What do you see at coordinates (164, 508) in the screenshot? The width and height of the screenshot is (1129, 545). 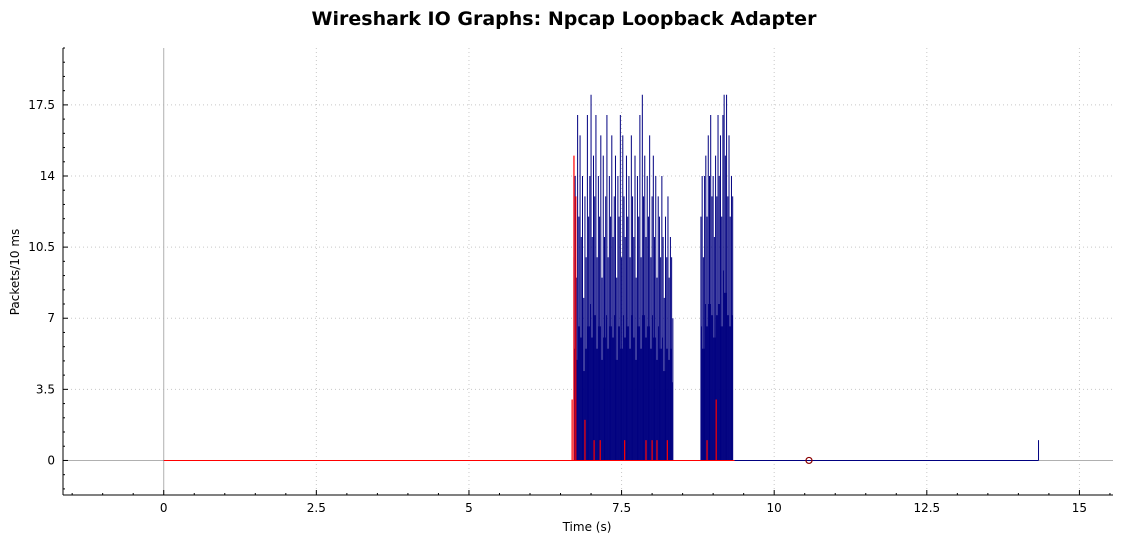 I see `x-tick-label: 0` at bounding box center [164, 508].